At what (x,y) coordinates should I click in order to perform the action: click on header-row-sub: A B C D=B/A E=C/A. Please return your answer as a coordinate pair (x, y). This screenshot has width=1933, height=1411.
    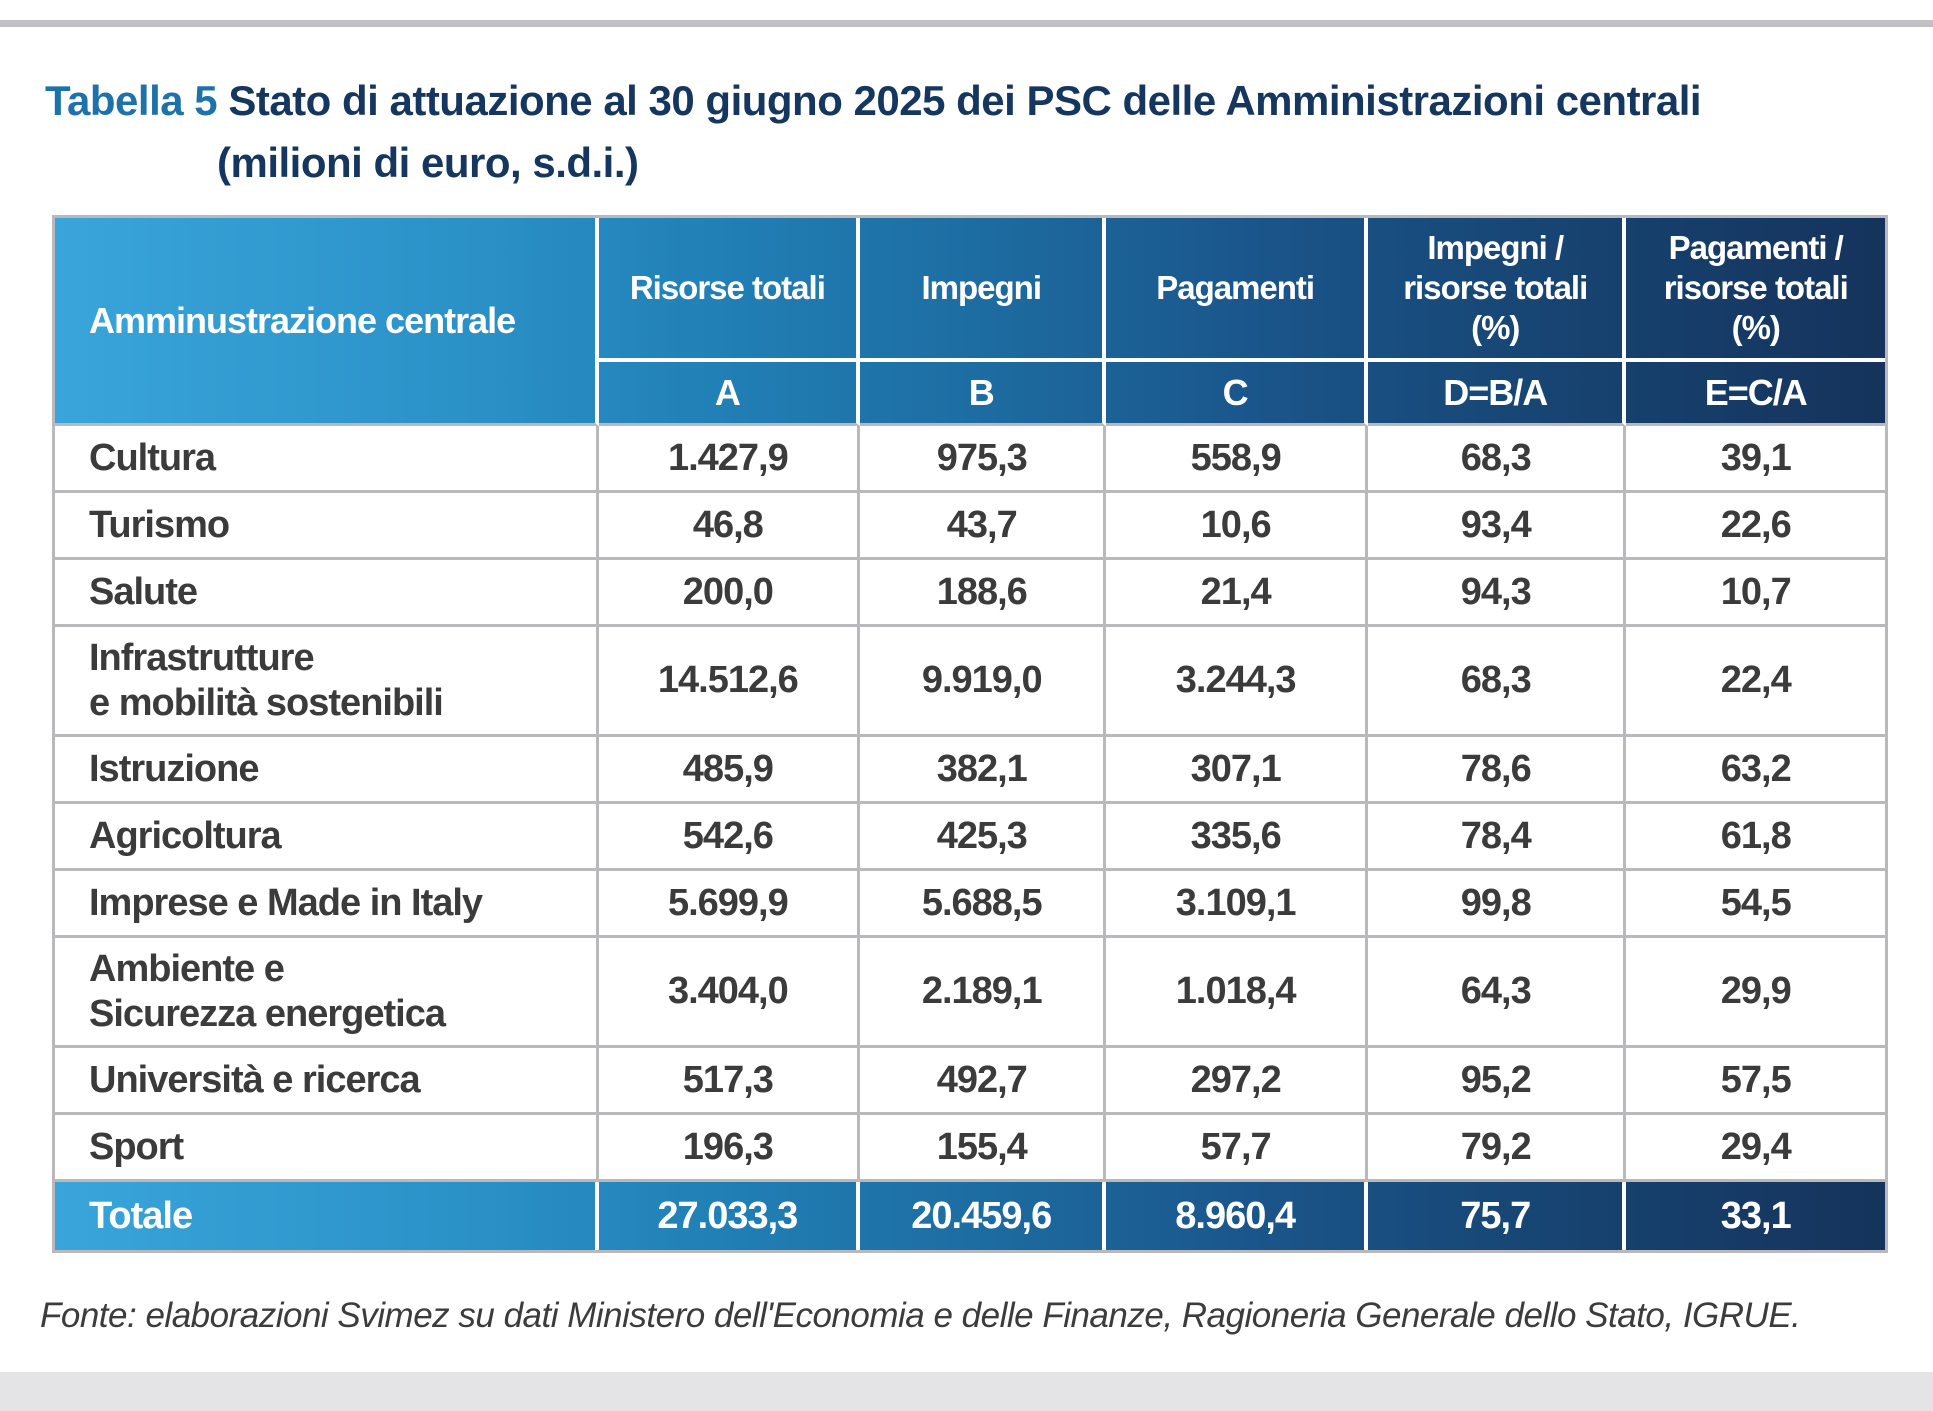
    Looking at the image, I should click on (970, 394).